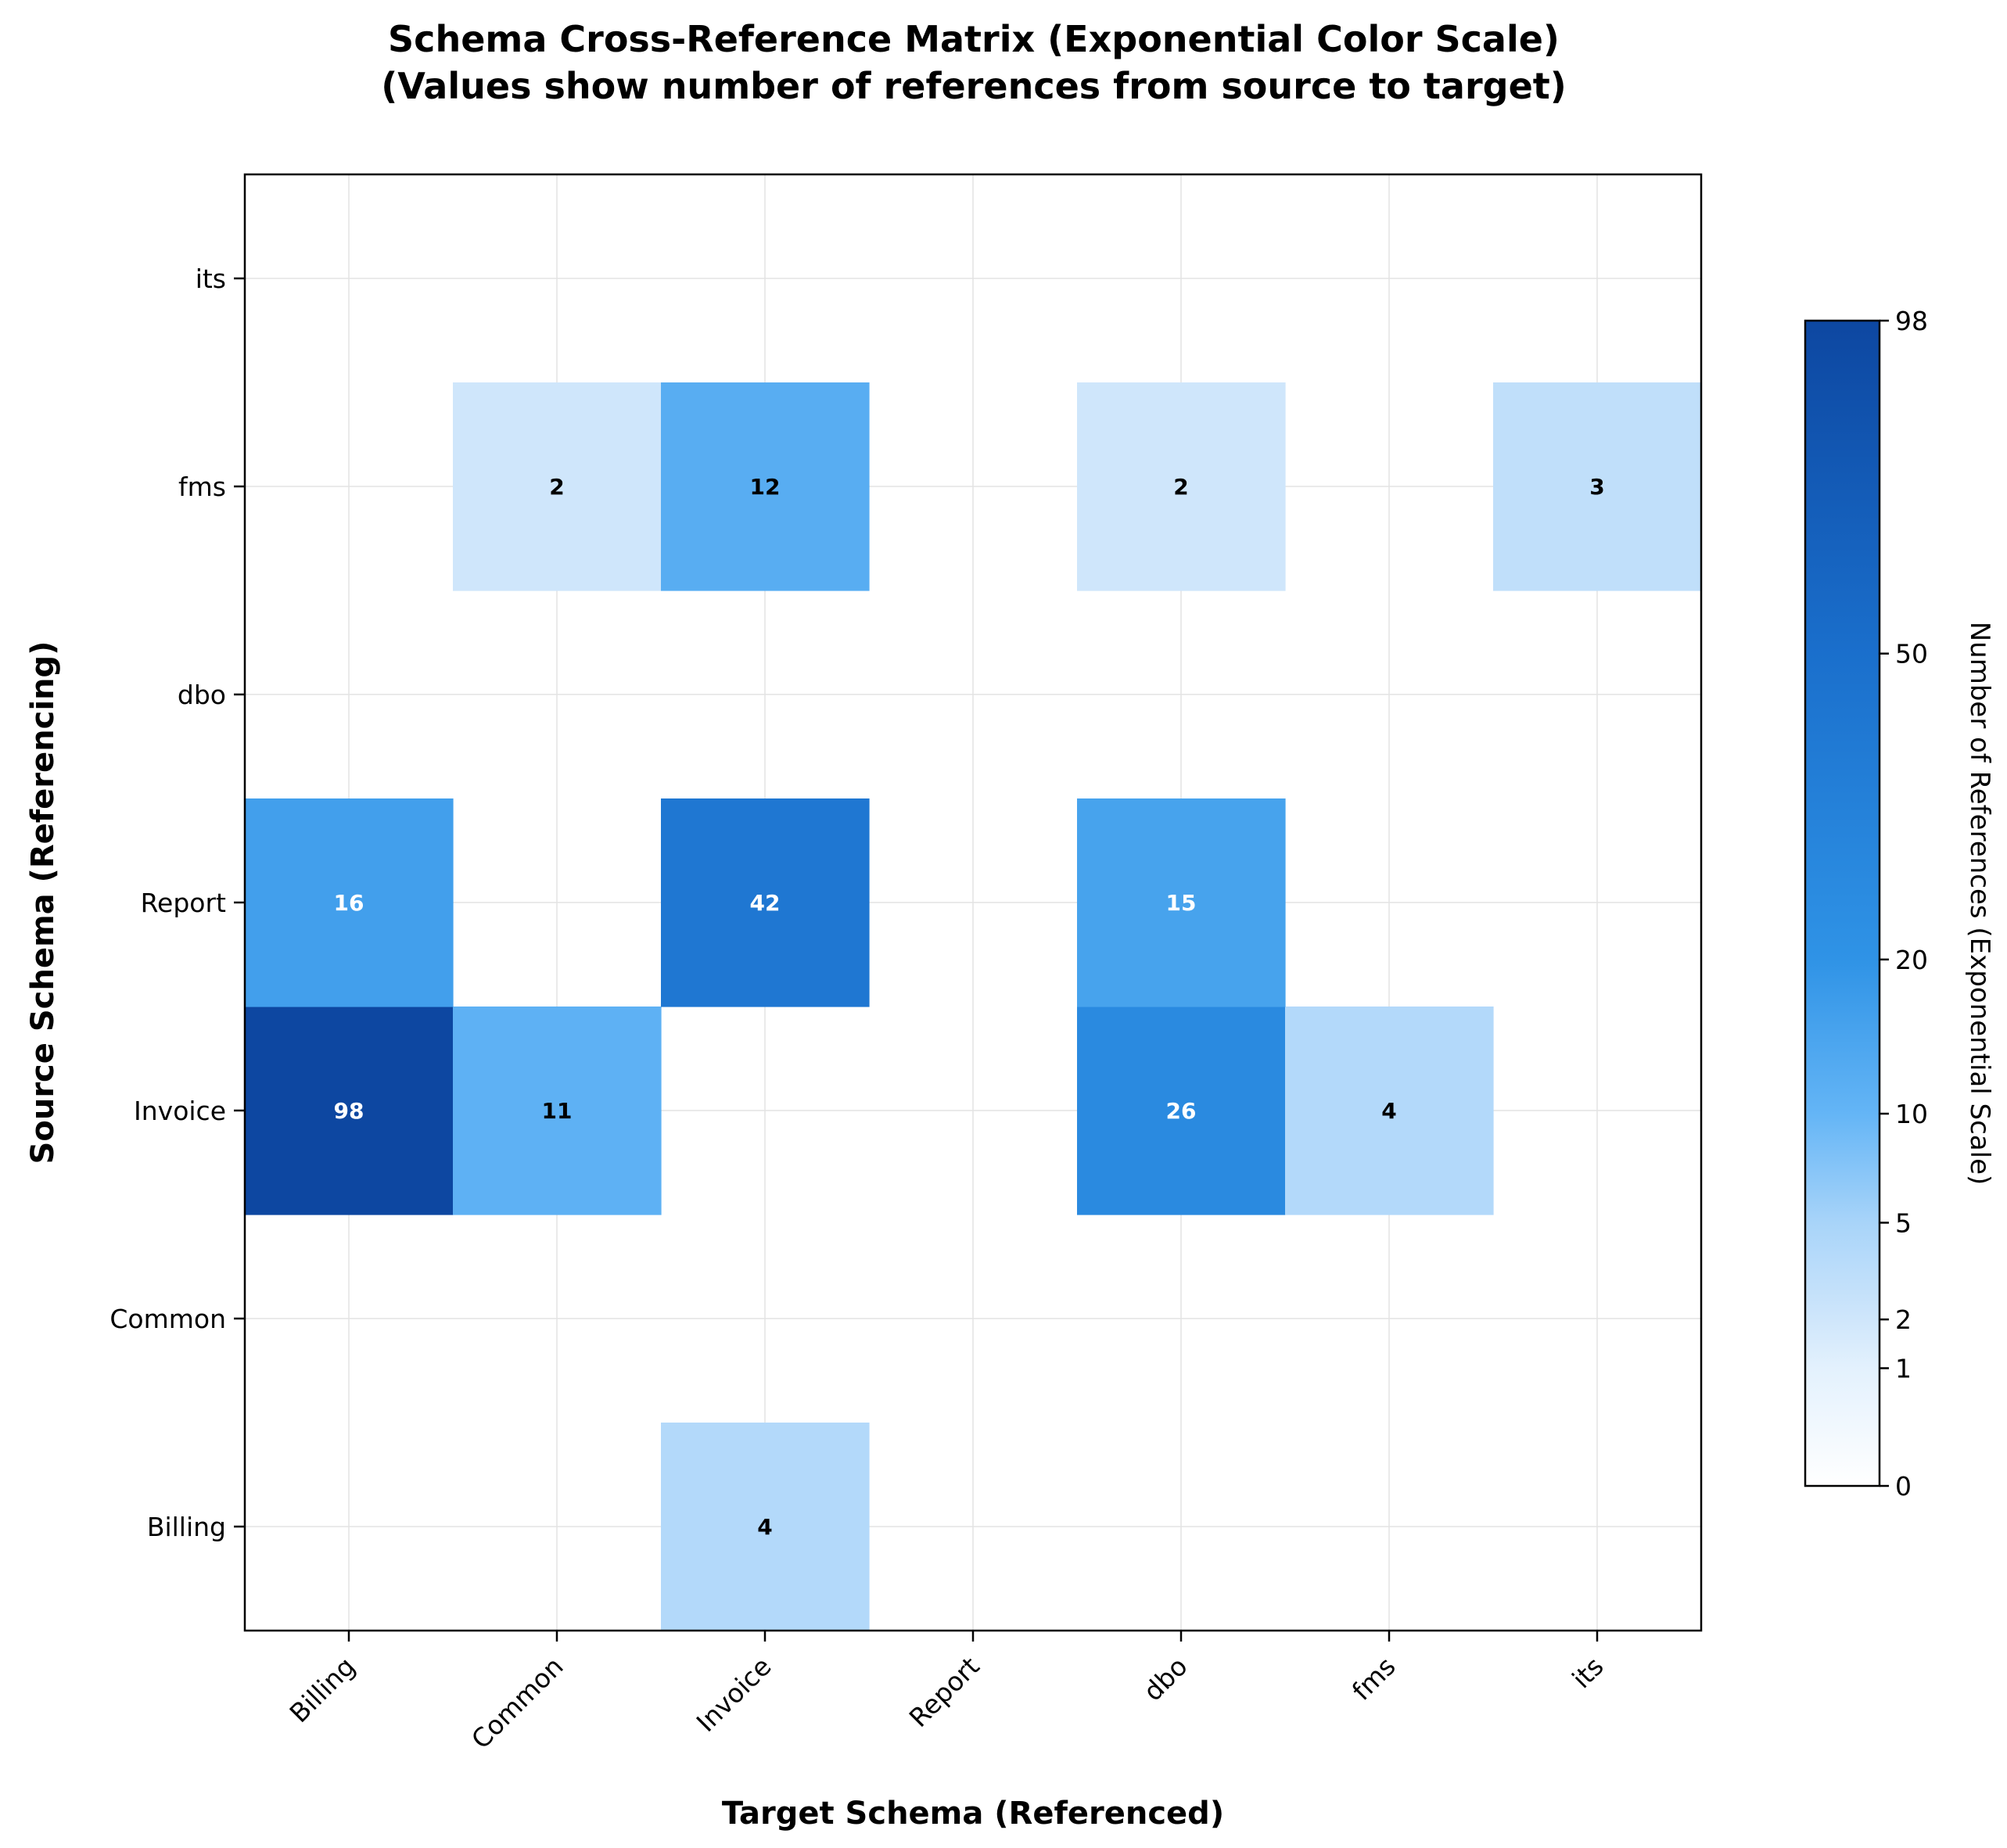 The image size is (2007, 1848). I want to click on colorbar-tick-label: 20, so click(1911, 960).